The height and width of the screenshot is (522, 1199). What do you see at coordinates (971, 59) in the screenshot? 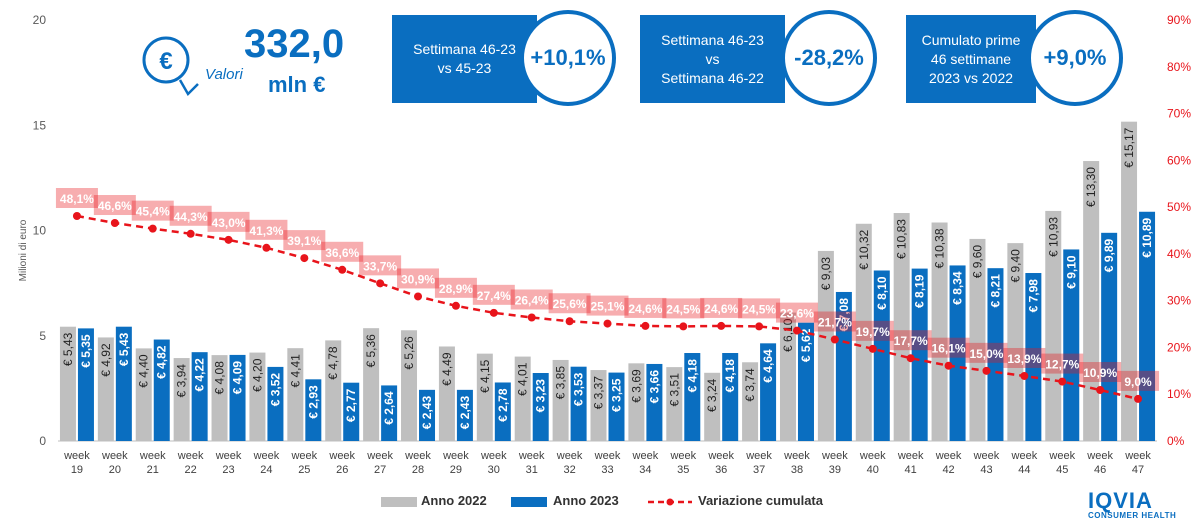
I see `kpi-cumulative-box: Cumulato prime 46 settimane 2023 vs 2022` at bounding box center [971, 59].